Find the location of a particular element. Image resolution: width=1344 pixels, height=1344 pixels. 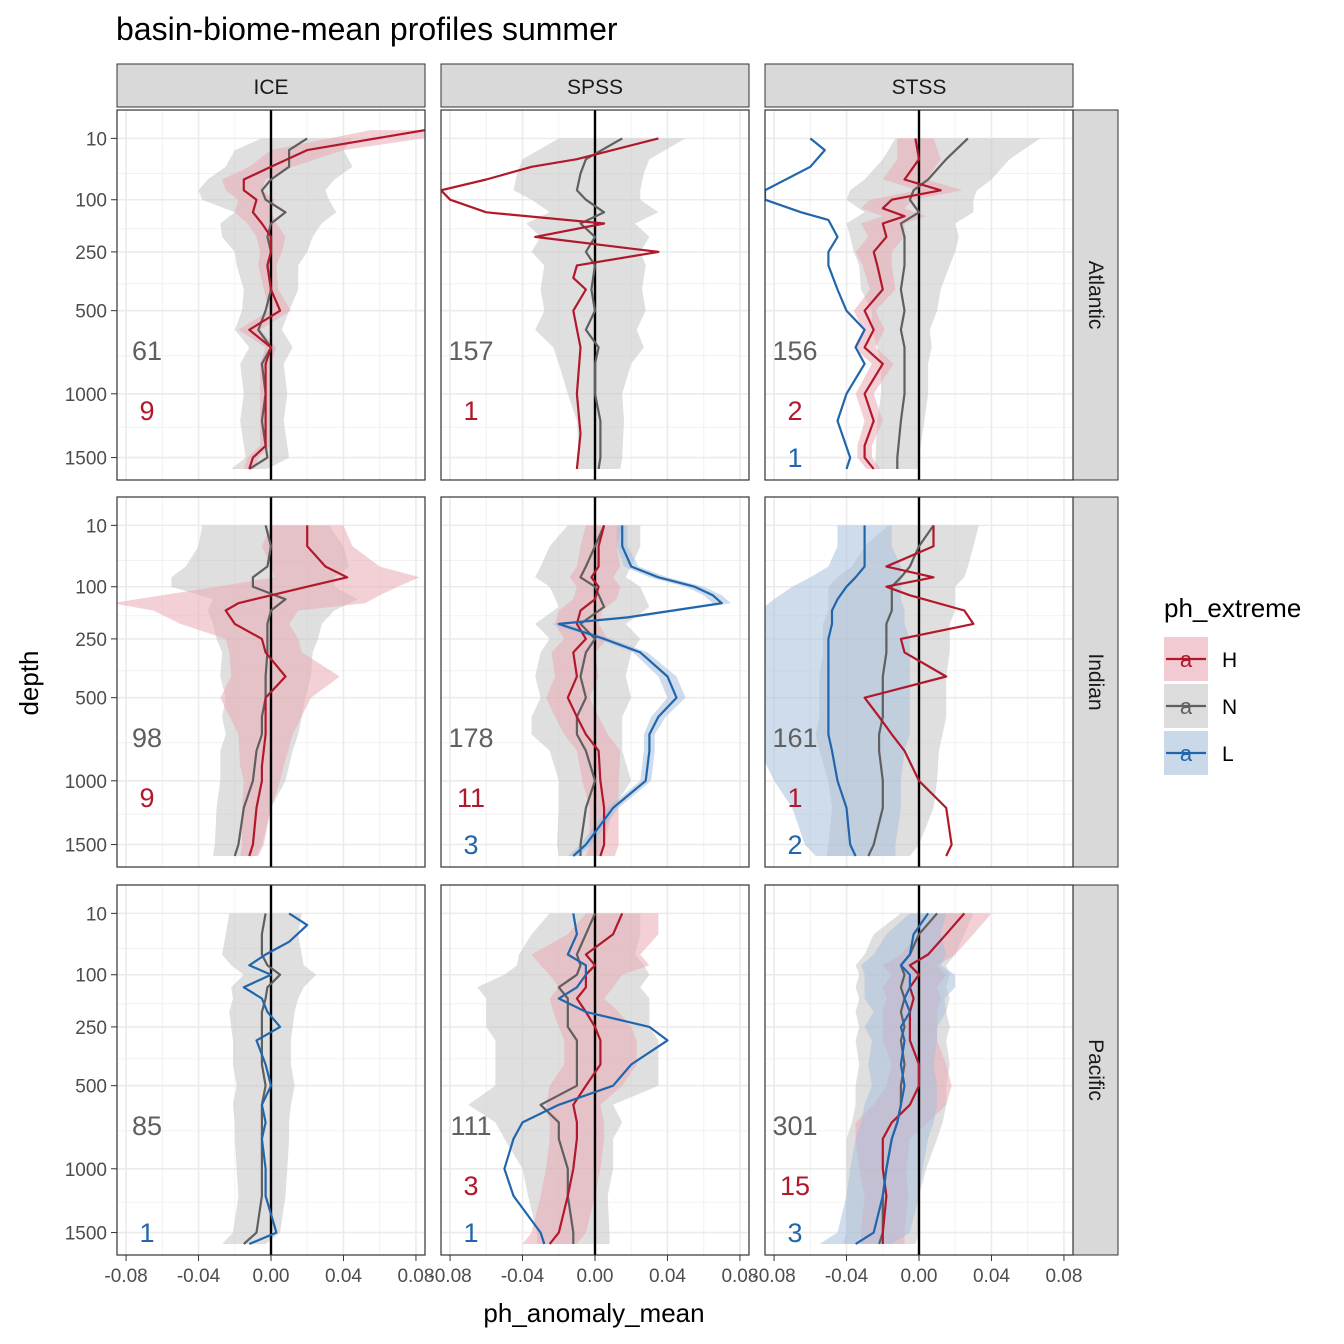

panel-indian-stss: 161 1 2 is located at coordinates (919, 682).